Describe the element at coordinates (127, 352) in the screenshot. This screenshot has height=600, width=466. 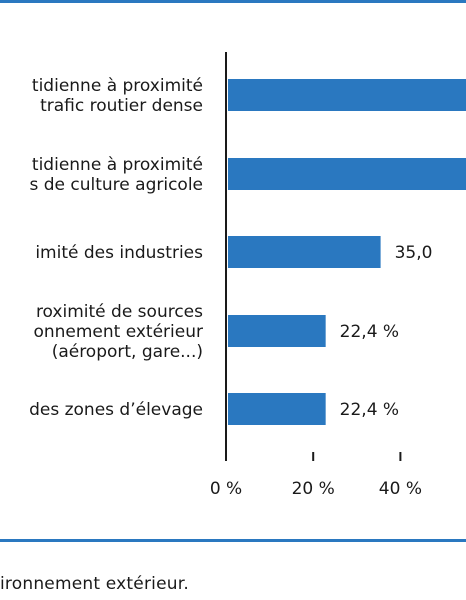
I see `category-label: (aéroport, gare...)` at that location.